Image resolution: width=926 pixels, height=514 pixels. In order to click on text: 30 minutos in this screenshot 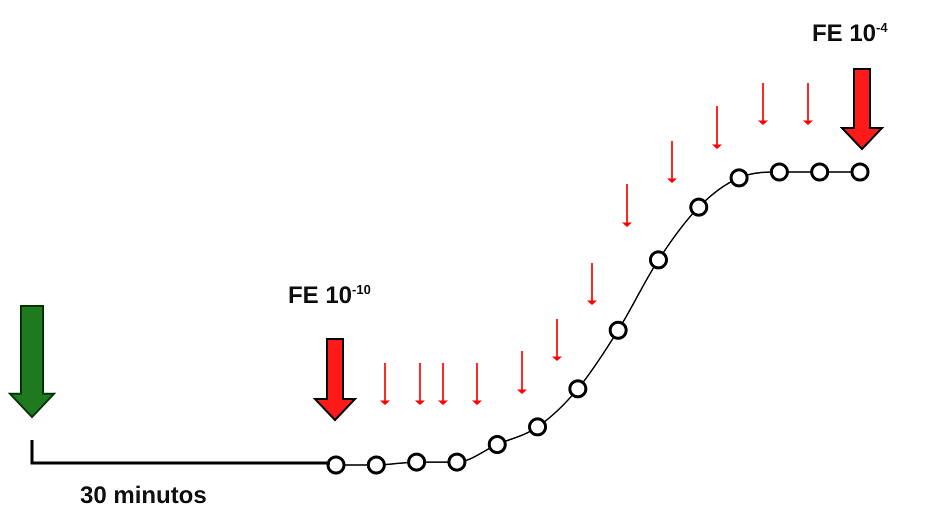, I will do `click(143, 496)`.